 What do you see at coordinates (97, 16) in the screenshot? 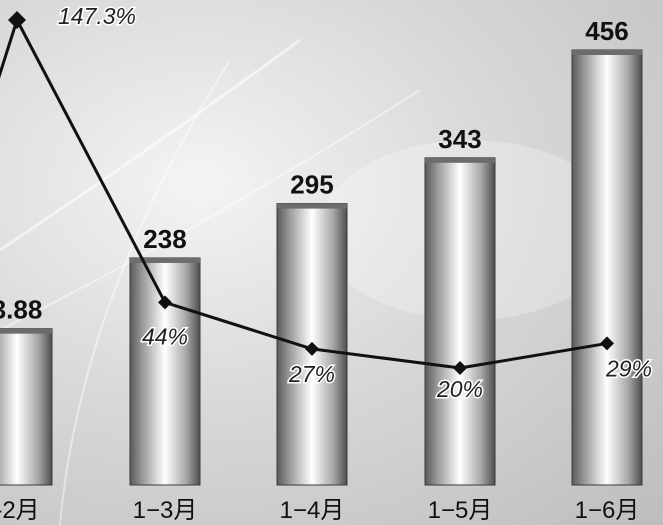
I see `line-value-label: 147.3%` at bounding box center [97, 16].